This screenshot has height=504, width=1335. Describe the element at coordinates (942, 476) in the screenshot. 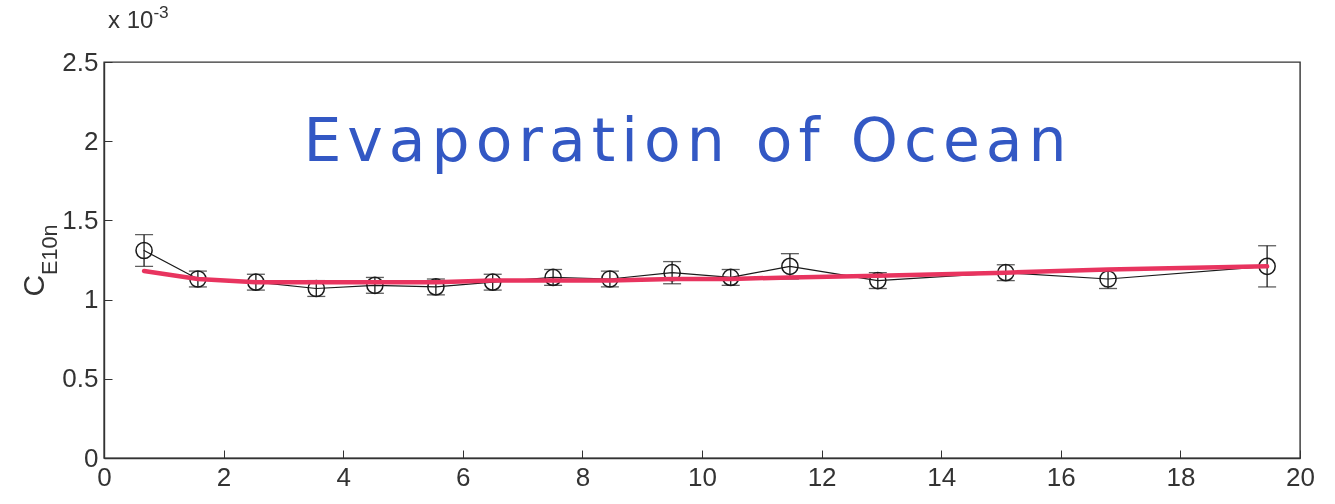

I see `x-tick-label: 14` at that location.